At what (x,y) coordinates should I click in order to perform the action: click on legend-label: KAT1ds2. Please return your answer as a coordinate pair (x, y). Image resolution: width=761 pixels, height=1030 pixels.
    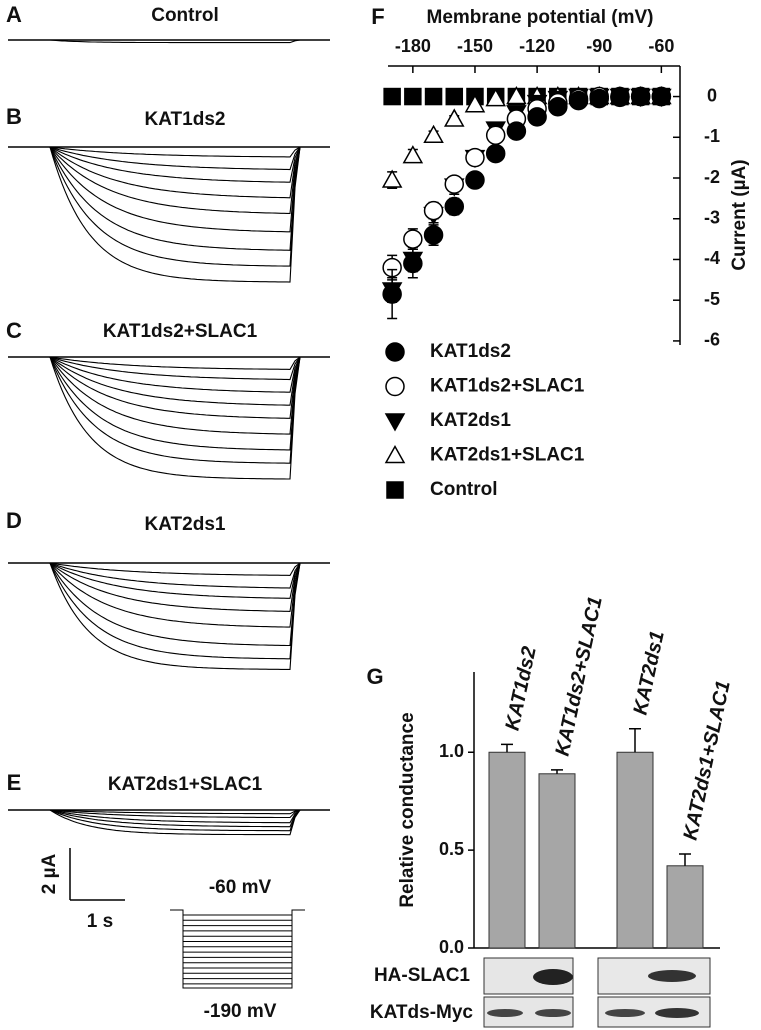
    Looking at the image, I should click on (470, 351).